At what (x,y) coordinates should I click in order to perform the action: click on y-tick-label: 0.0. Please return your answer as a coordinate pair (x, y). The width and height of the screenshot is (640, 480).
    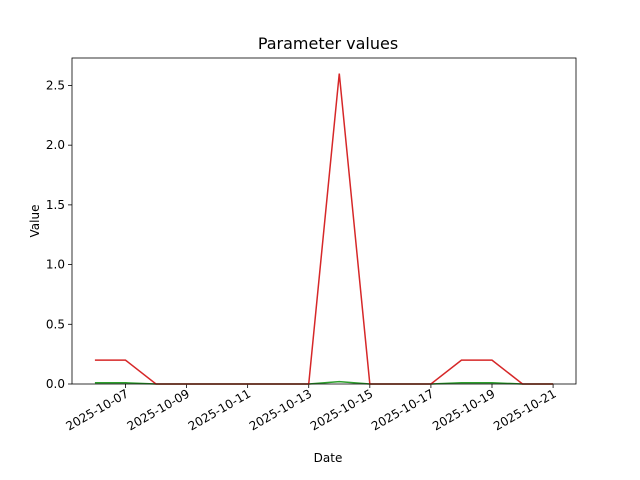
    Looking at the image, I should click on (55, 384).